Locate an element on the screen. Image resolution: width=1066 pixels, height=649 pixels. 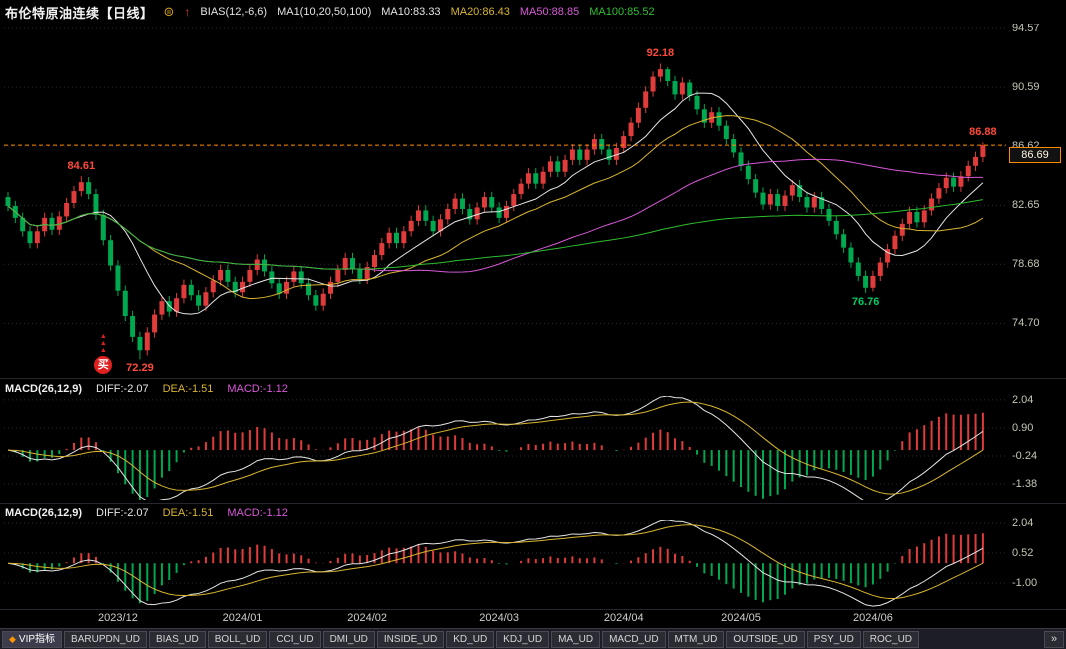
x-axis-label: 2024/05 is located at coordinates (741, 618).